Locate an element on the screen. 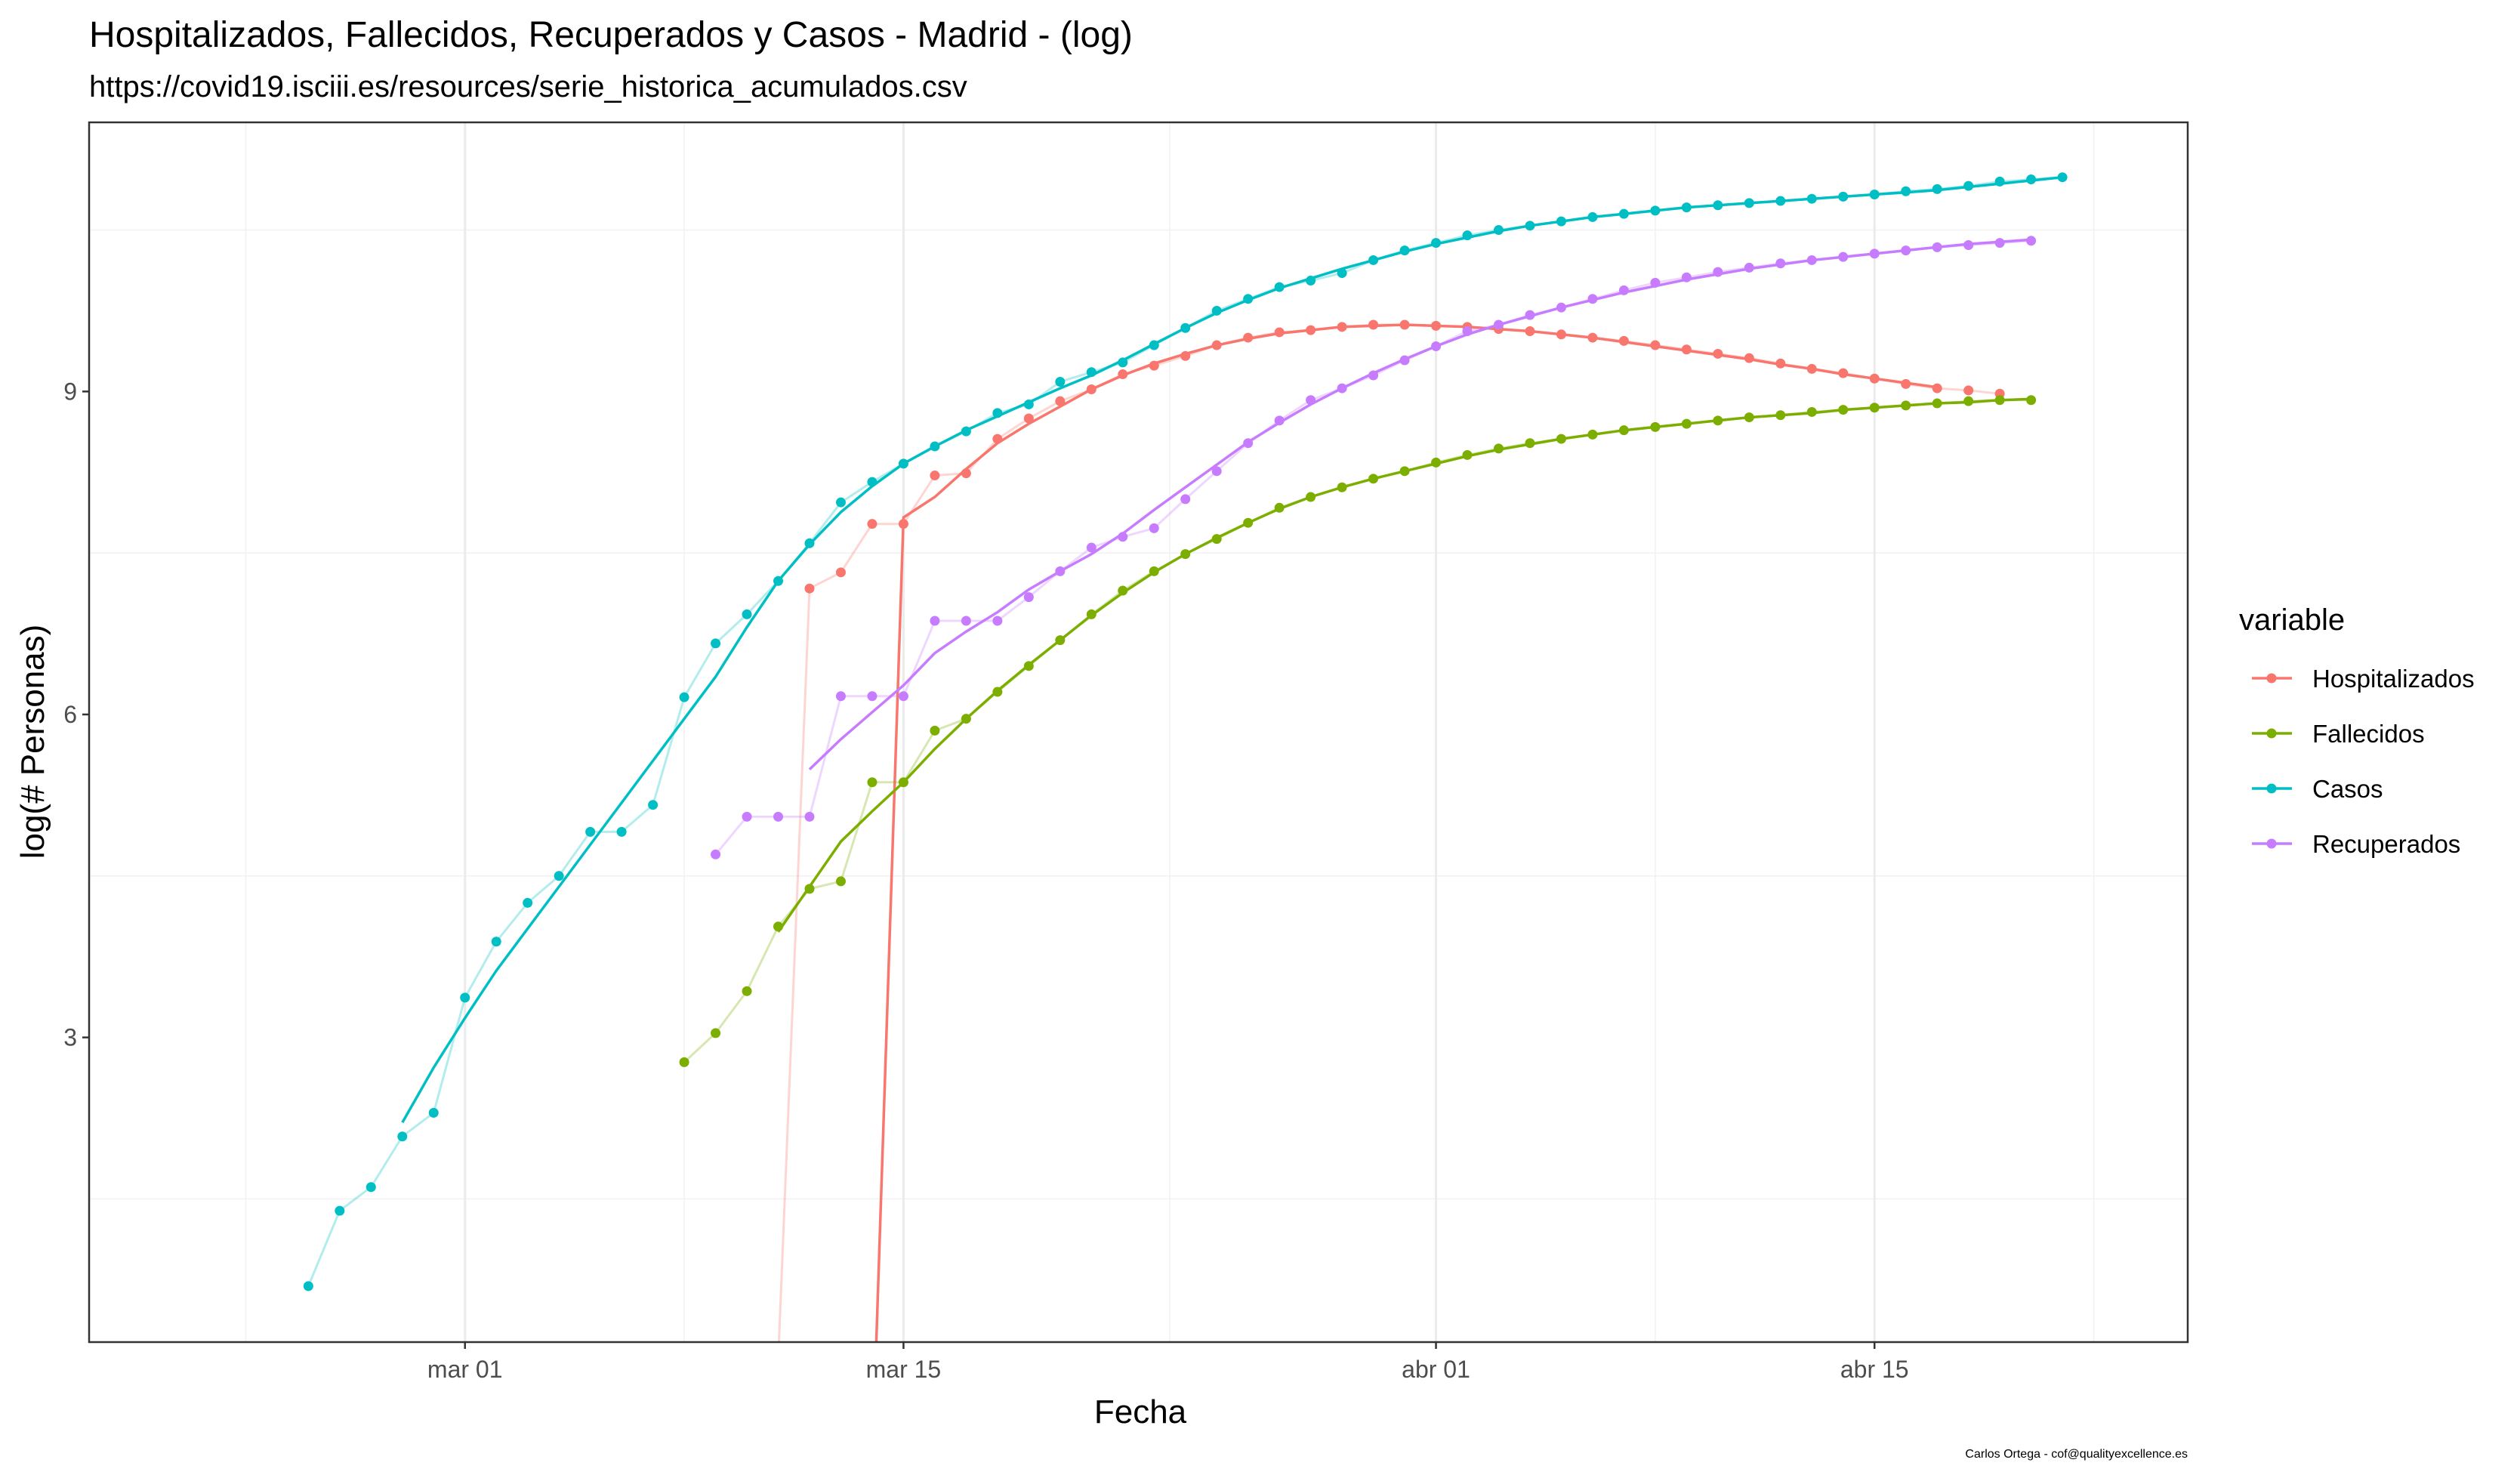 The width and height of the screenshot is (2520, 1472). x-tick-label: abr 15 is located at coordinates (1874, 1369).